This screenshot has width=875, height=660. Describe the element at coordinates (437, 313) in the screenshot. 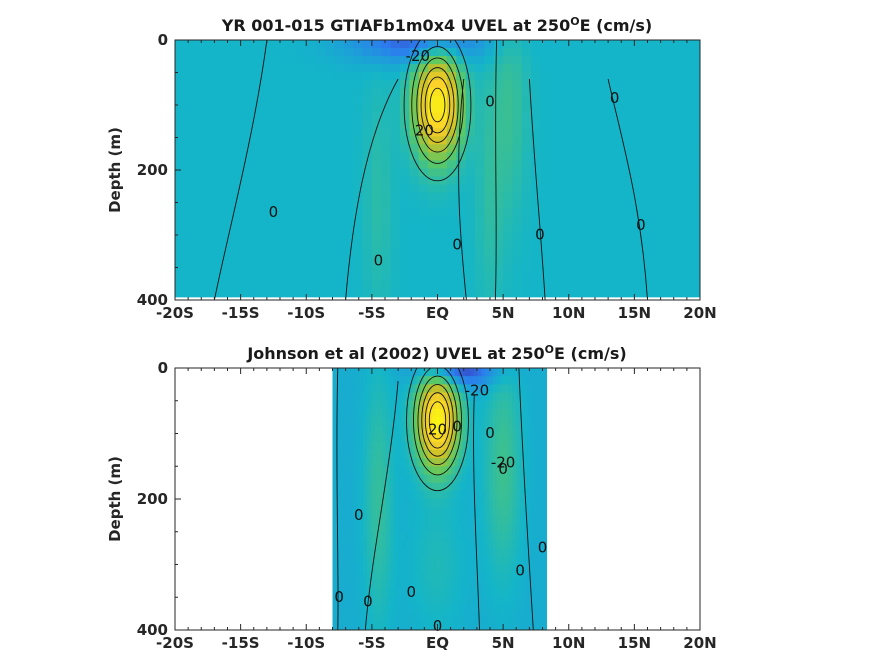

I see `model-x-tick-label: EQ` at that location.